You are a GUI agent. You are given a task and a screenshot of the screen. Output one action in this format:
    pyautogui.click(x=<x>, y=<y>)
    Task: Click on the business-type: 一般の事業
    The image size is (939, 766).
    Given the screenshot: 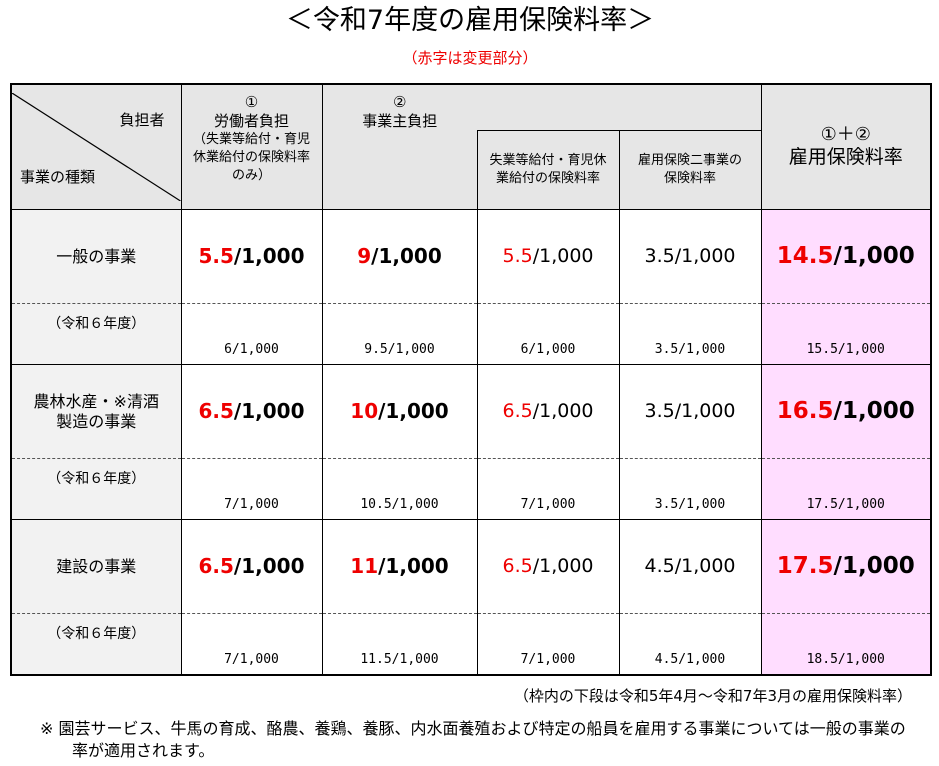 What is the action you would take?
    pyautogui.click(x=96, y=256)
    